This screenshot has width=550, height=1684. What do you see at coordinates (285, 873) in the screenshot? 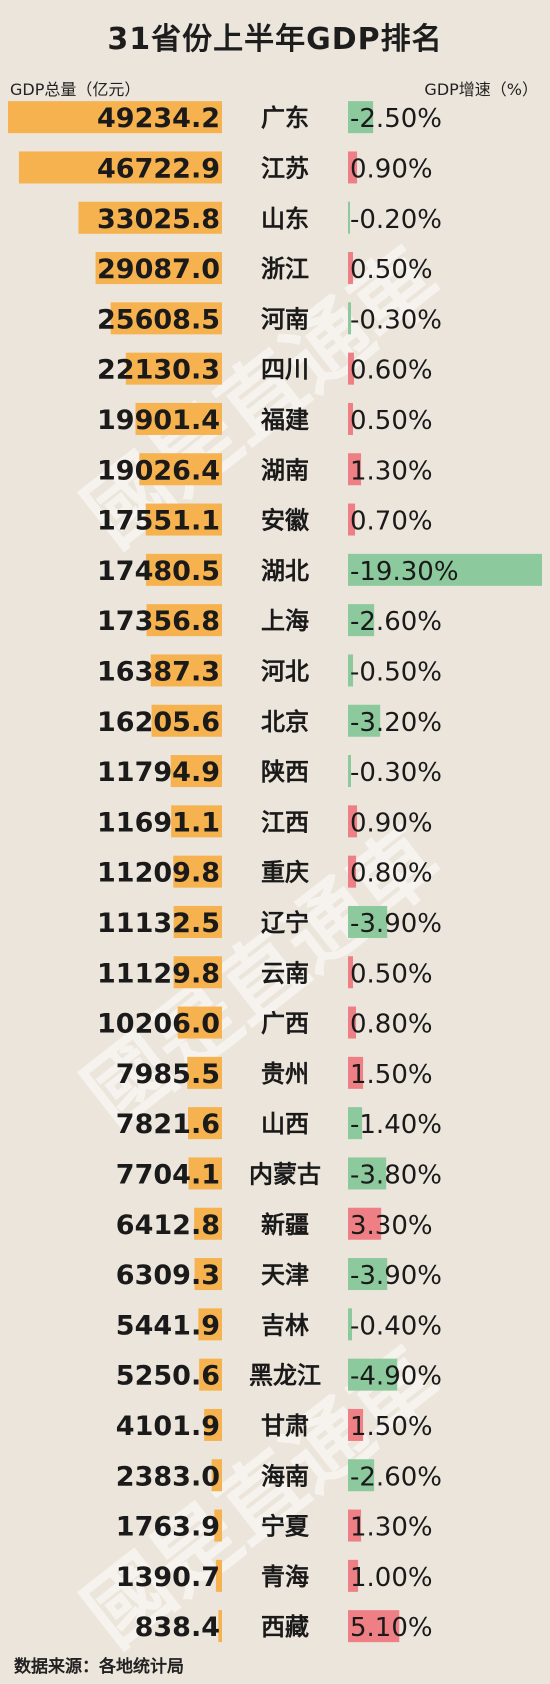
I see `province-label: 重庆` at bounding box center [285, 873].